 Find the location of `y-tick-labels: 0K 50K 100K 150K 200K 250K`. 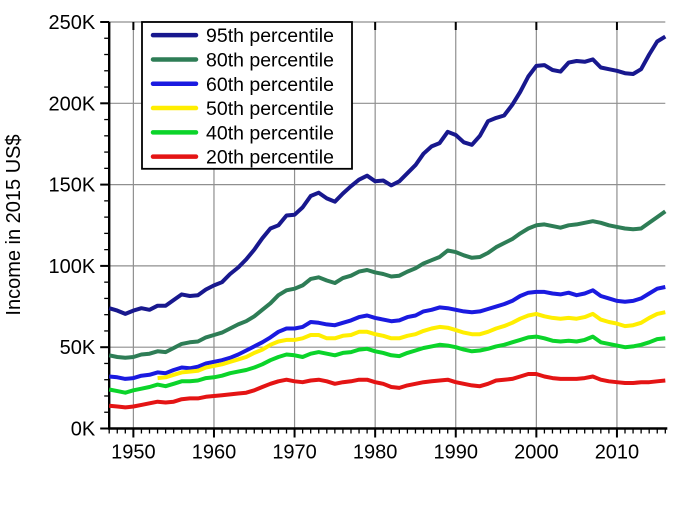

y-tick-labels: 0K 50K 100K 150K 200K 250K is located at coordinates (71, 226).